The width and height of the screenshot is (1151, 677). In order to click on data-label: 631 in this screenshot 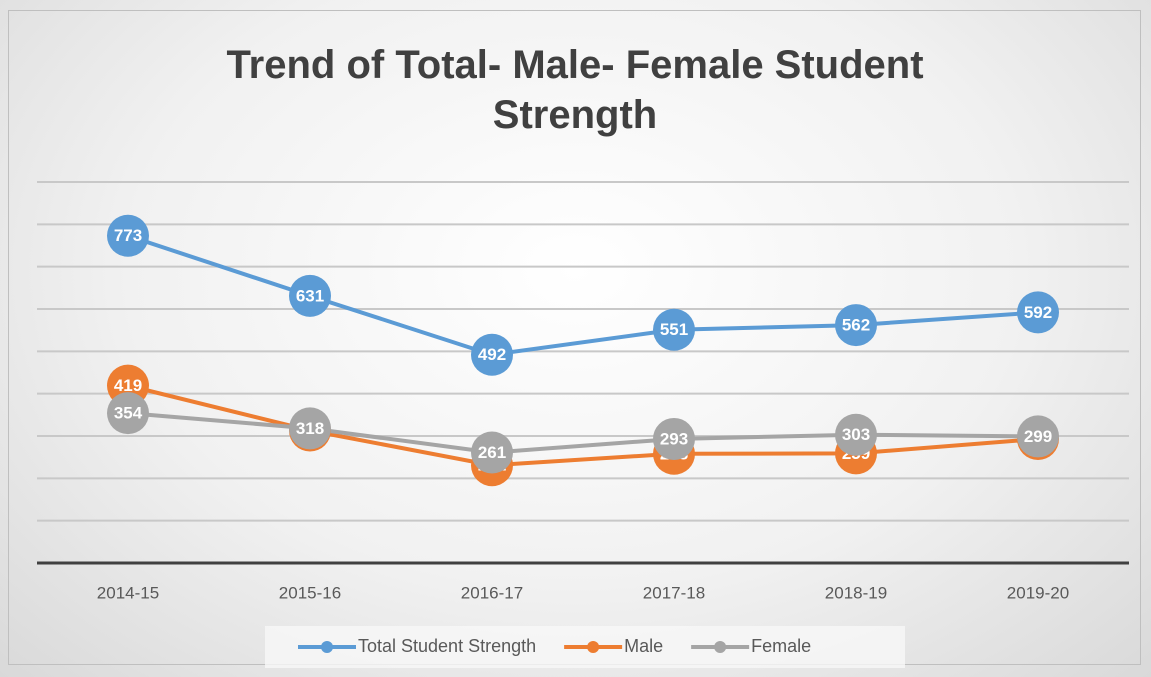, I will do `click(310, 295)`.